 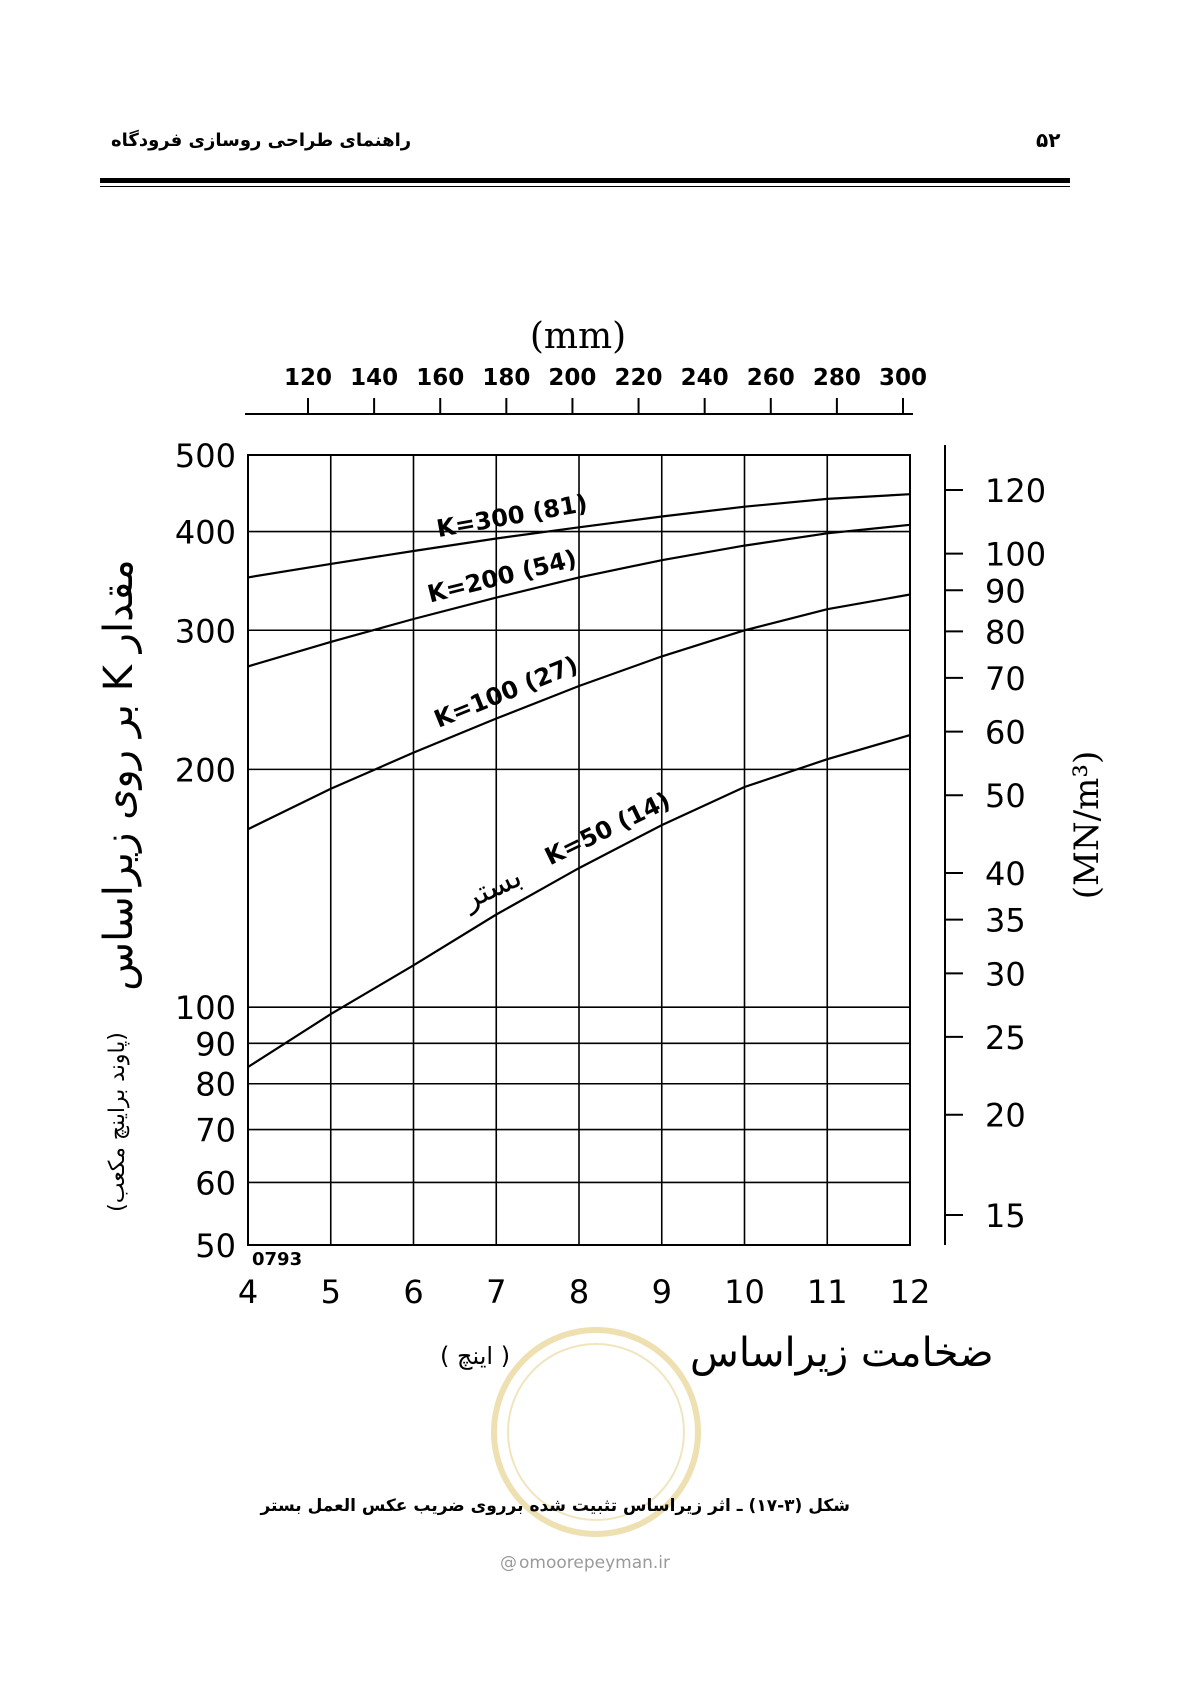 I want to click on y-tick-label: 300, so click(x=205, y=631).